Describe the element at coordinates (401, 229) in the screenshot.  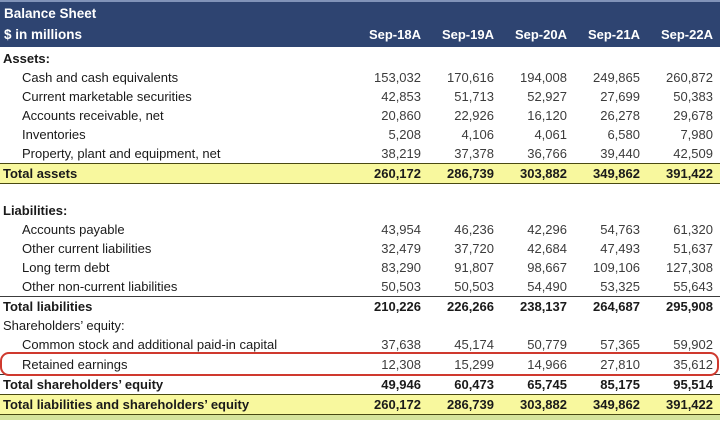
I see `cell-value: 43,954` at that location.